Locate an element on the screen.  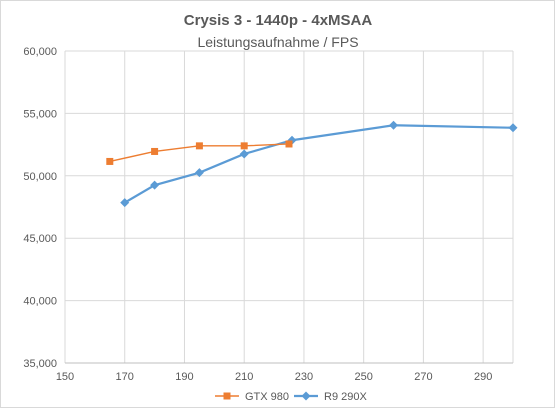
y-tick-label: 45,000 is located at coordinates (40, 239).